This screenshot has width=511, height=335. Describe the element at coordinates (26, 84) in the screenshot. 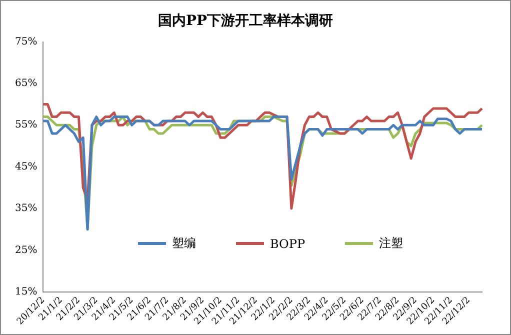

I see `y-tick-label: 65%` at that location.